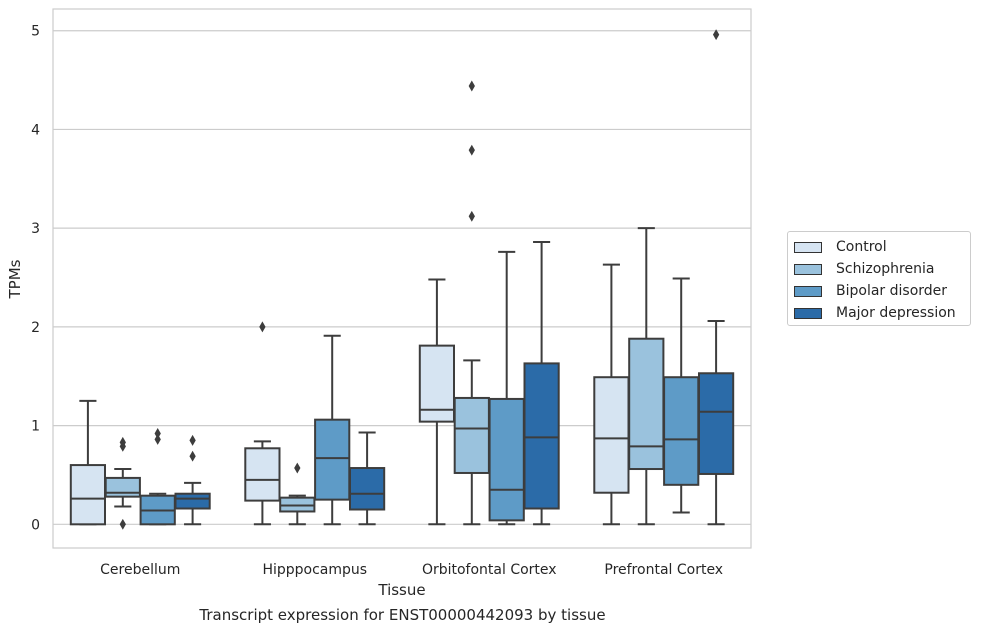  What do you see at coordinates (401, 590) in the screenshot?
I see `x-axis-label: Tissue` at bounding box center [401, 590].